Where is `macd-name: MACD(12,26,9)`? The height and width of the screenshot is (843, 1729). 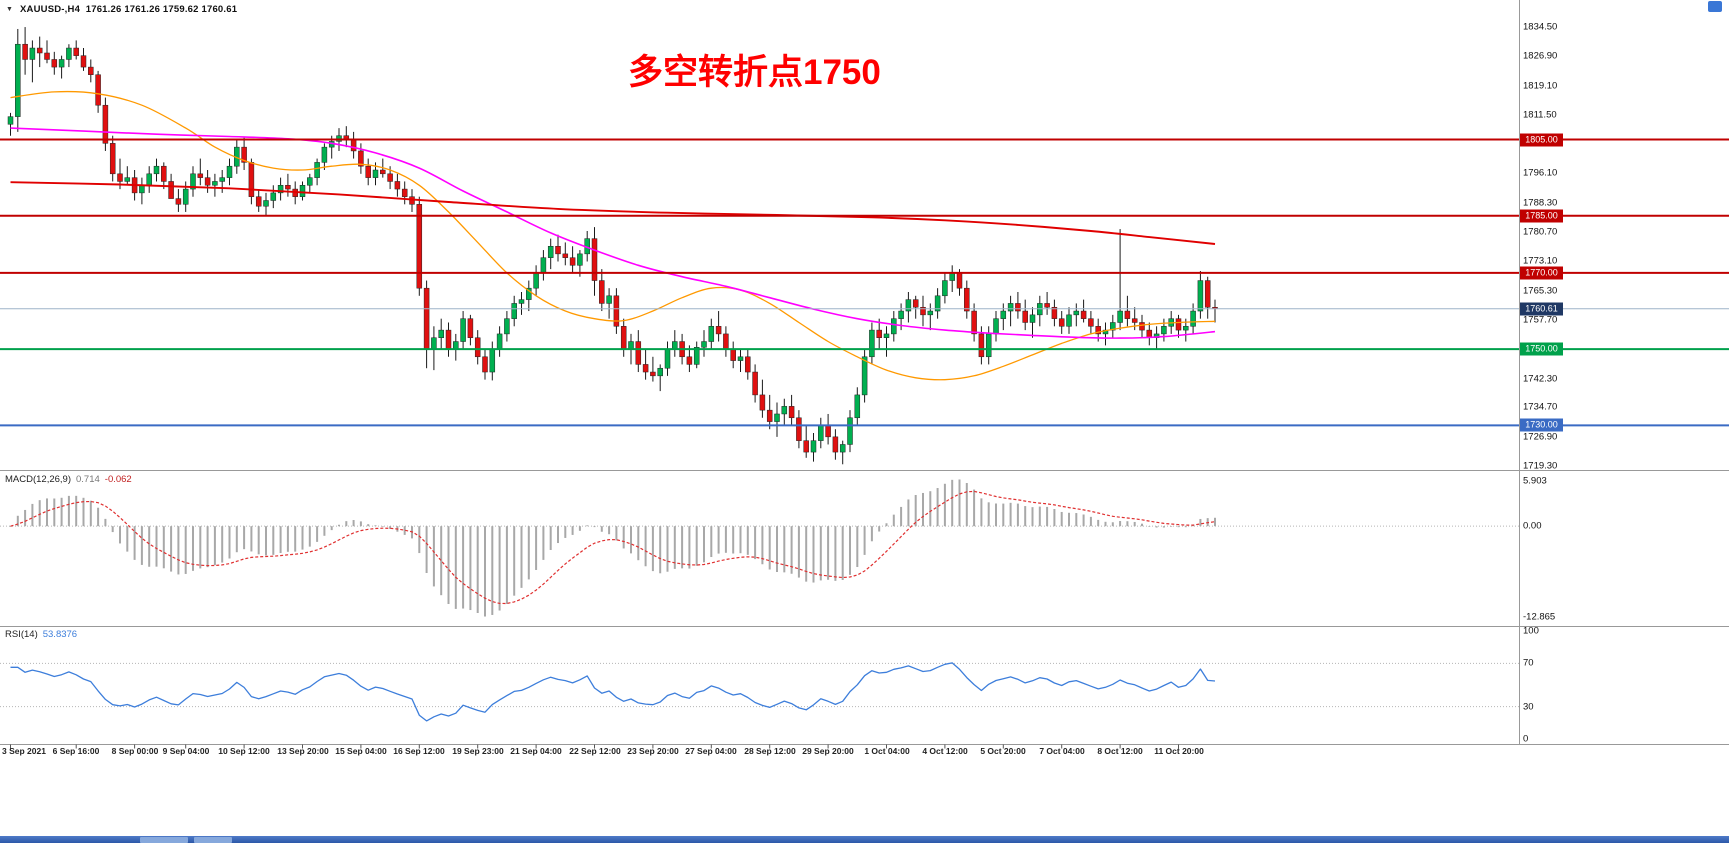
macd-name: MACD(12,26,9) is located at coordinates (38, 479).